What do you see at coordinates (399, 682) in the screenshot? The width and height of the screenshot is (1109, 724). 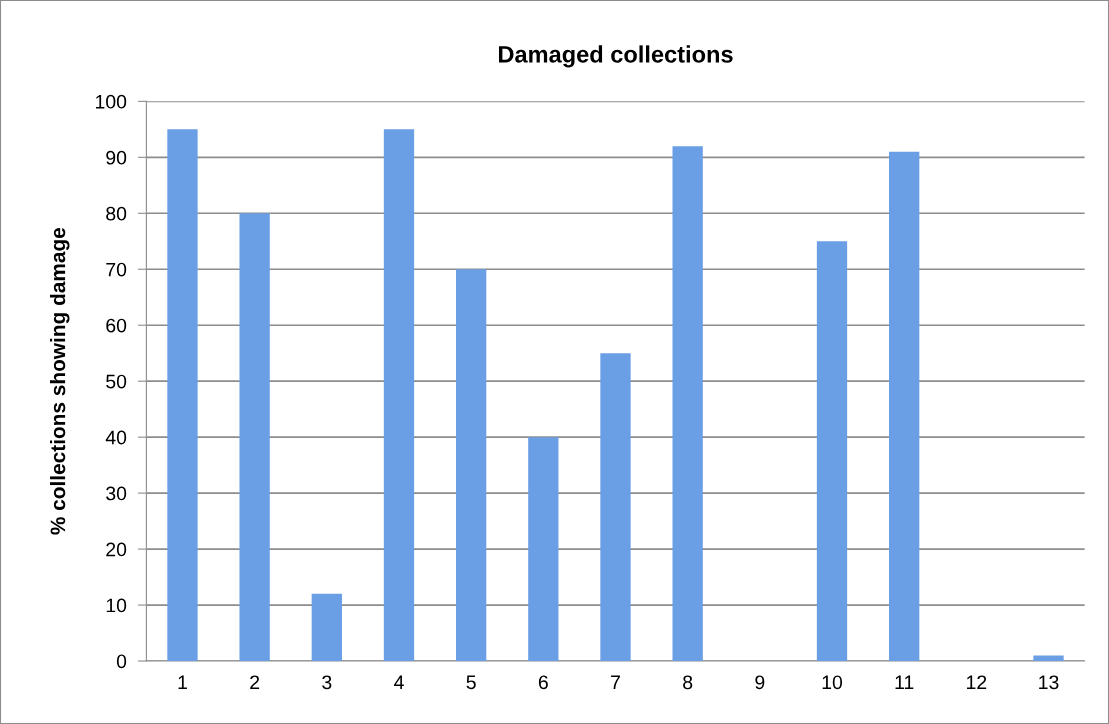 I see `x-tick-label: 4` at bounding box center [399, 682].